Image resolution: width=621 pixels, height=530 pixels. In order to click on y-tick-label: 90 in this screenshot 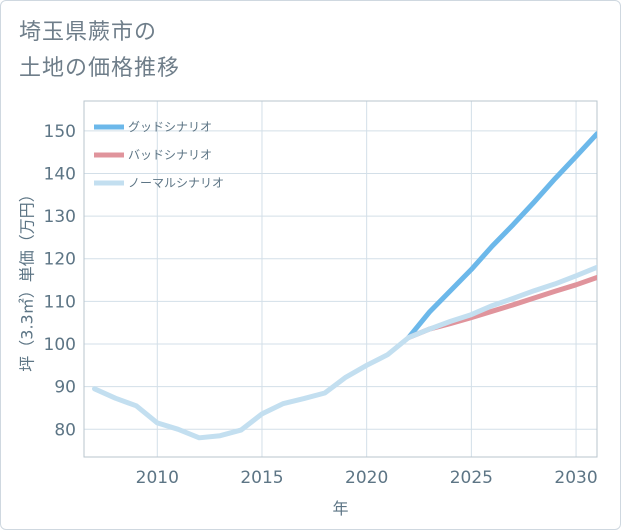, I will do `click(65, 388)`.